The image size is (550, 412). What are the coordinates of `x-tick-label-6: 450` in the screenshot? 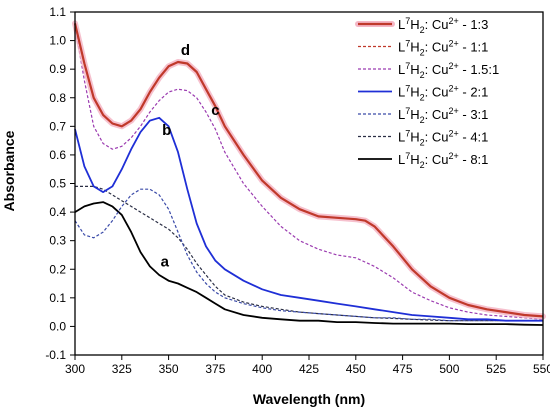 It's located at (356, 369).